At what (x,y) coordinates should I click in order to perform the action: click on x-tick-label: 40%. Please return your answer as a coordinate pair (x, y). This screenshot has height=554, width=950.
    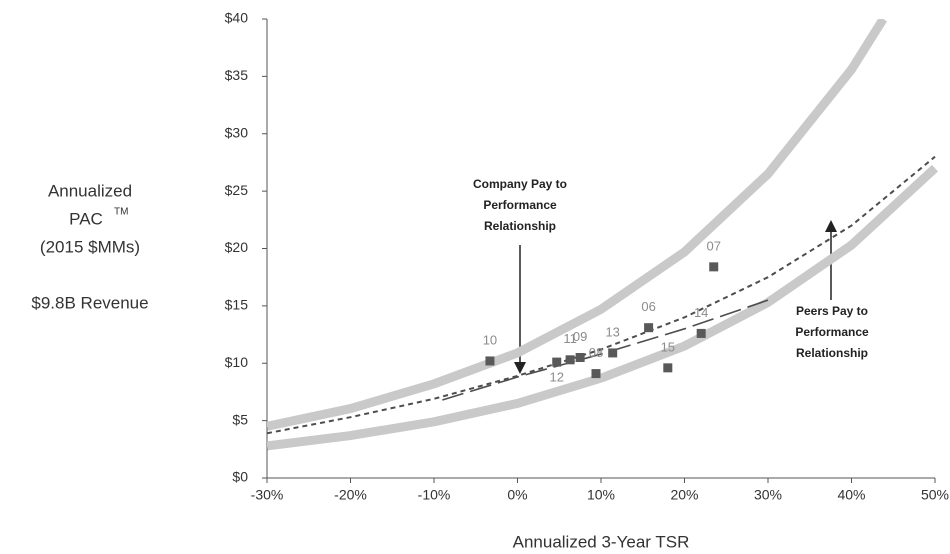
    Looking at the image, I should click on (851, 495).